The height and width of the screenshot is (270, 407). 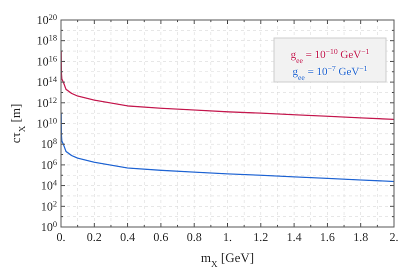 What do you see at coordinates (227, 259) in the screenshot?
I see `x-axis-title: m$_{X}$ [GeV]` at bounding box center [227, 259].